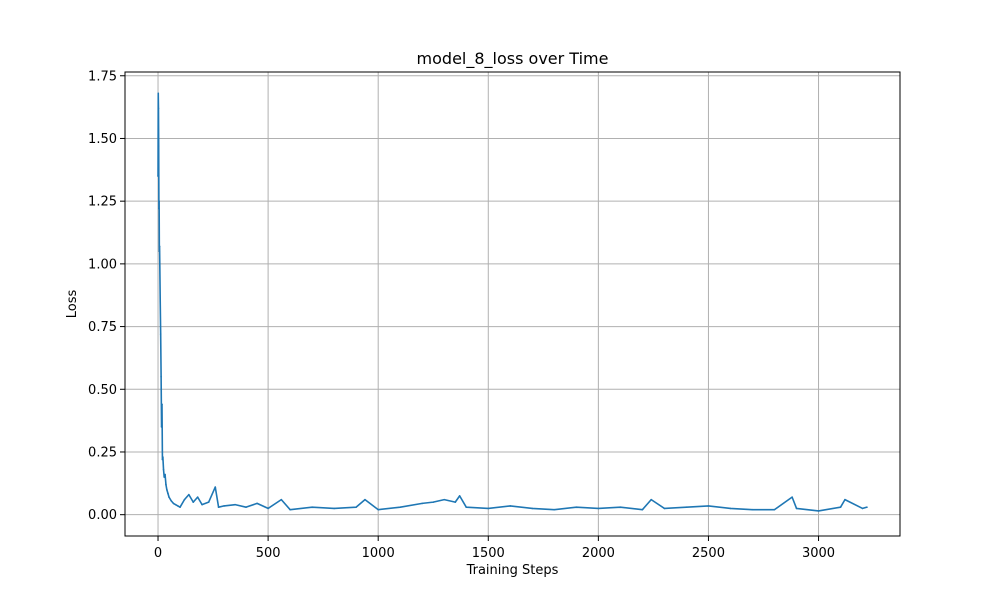 This screenshot has height=600, width=1000. Describe the element at coordinates (102, 452) in the screenshot. I see `y-tick-label: 0.25` at that location.